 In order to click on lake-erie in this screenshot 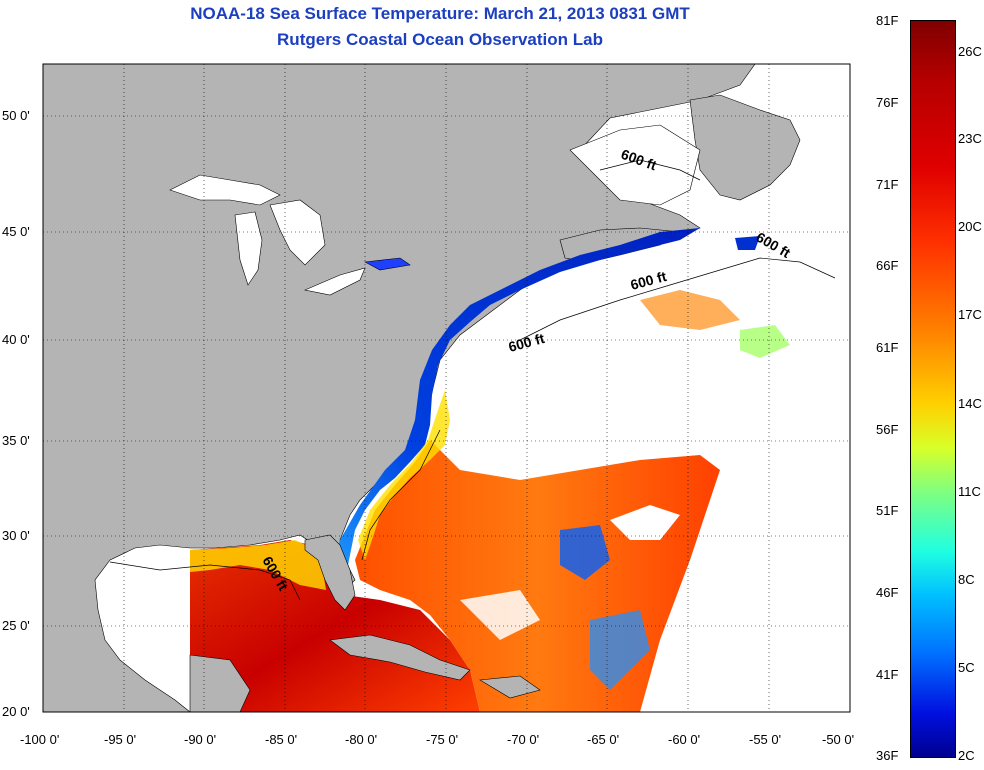, I will do `click(334, 281)`.